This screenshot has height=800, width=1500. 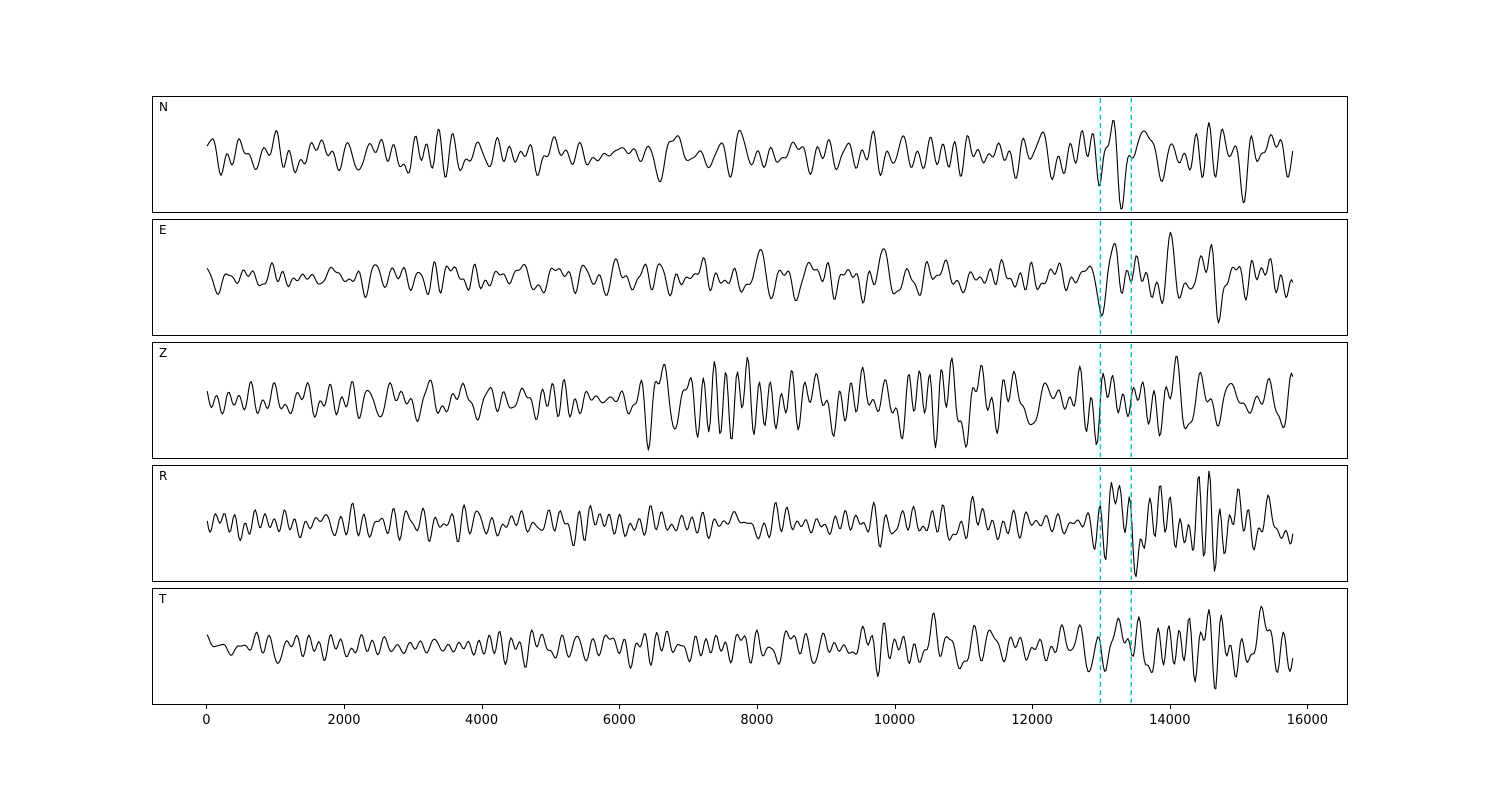 I want to click on channel-panel-z: Z, so click(x=750, y=400).